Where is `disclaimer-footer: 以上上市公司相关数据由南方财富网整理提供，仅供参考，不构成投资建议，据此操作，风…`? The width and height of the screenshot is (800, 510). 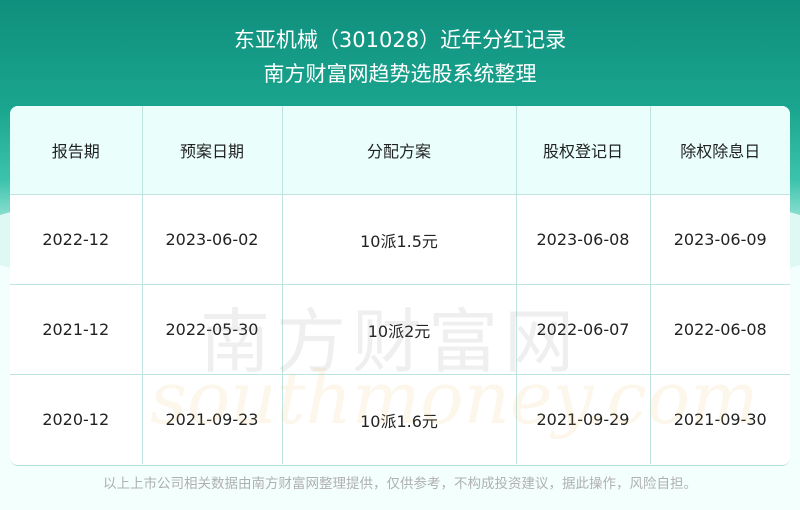
disclaimer-footer: 以上上市公司相关数据由南方财富网整理提供，仅供参考，不构成投资建议，据此操作，风… is located at coordinates (400, 484).